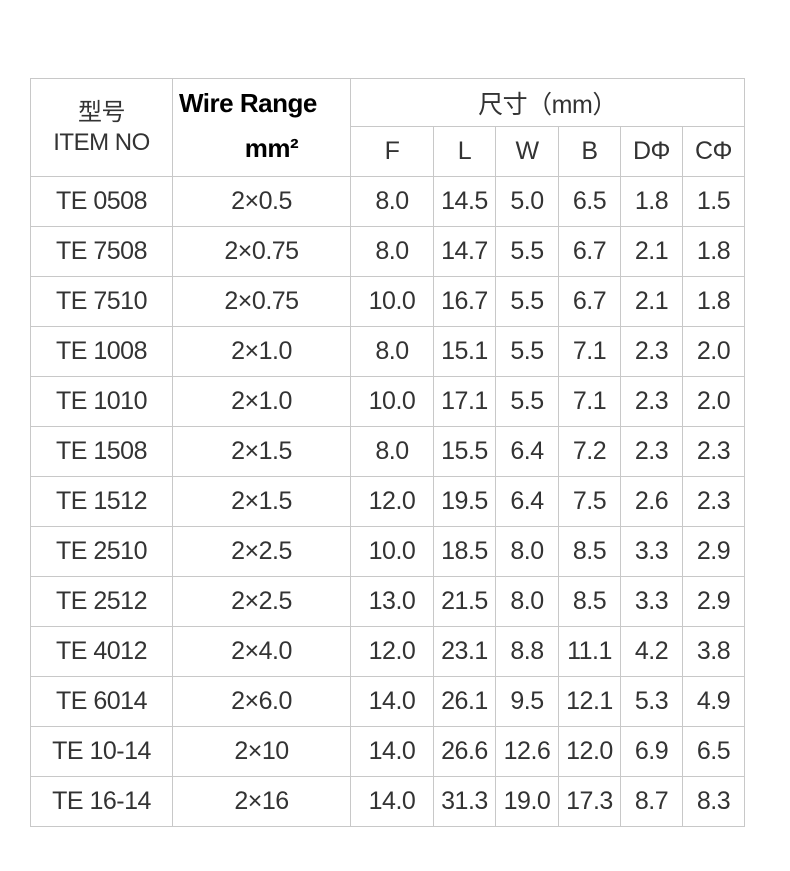 This screenshot has width=790, height=871. I want to click on column-header: W, so click(527, 151).